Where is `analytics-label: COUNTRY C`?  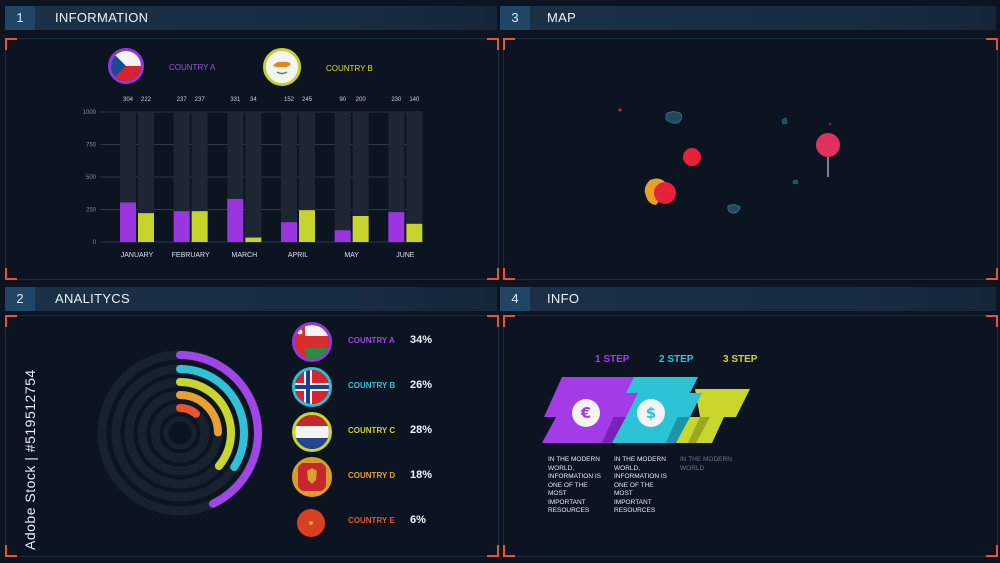
analytics-label: COUNTRY C is located at coordinates (372, 430).